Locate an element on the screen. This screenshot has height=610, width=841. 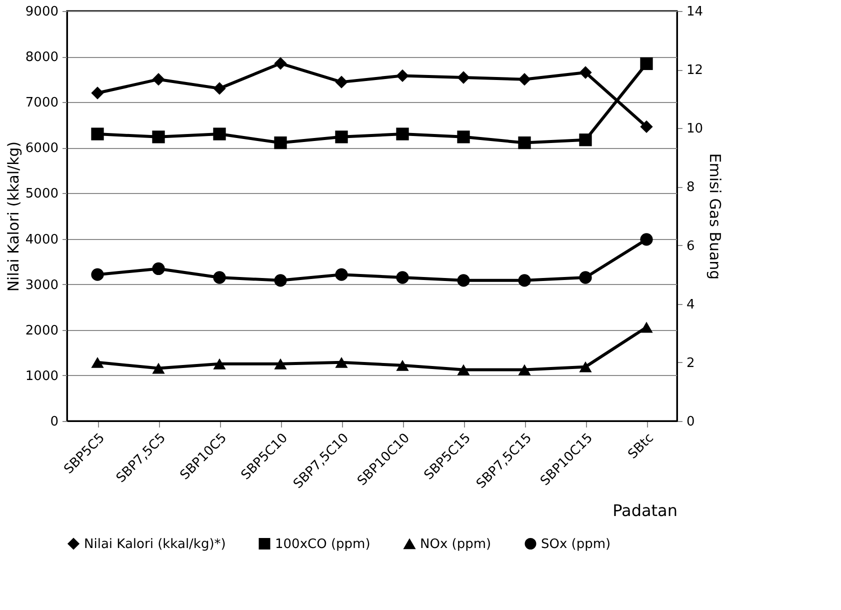
y2-tick-label: 12 is located at coordinates (695, 70).